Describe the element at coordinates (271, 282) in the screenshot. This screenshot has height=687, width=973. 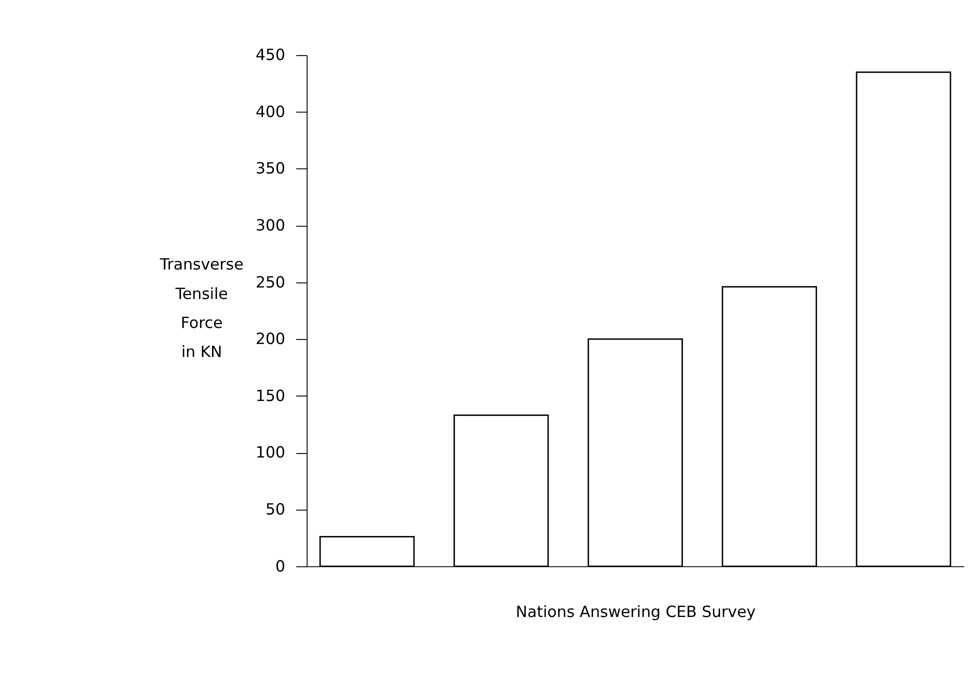
I see `y-tick-label: 250` at that location.